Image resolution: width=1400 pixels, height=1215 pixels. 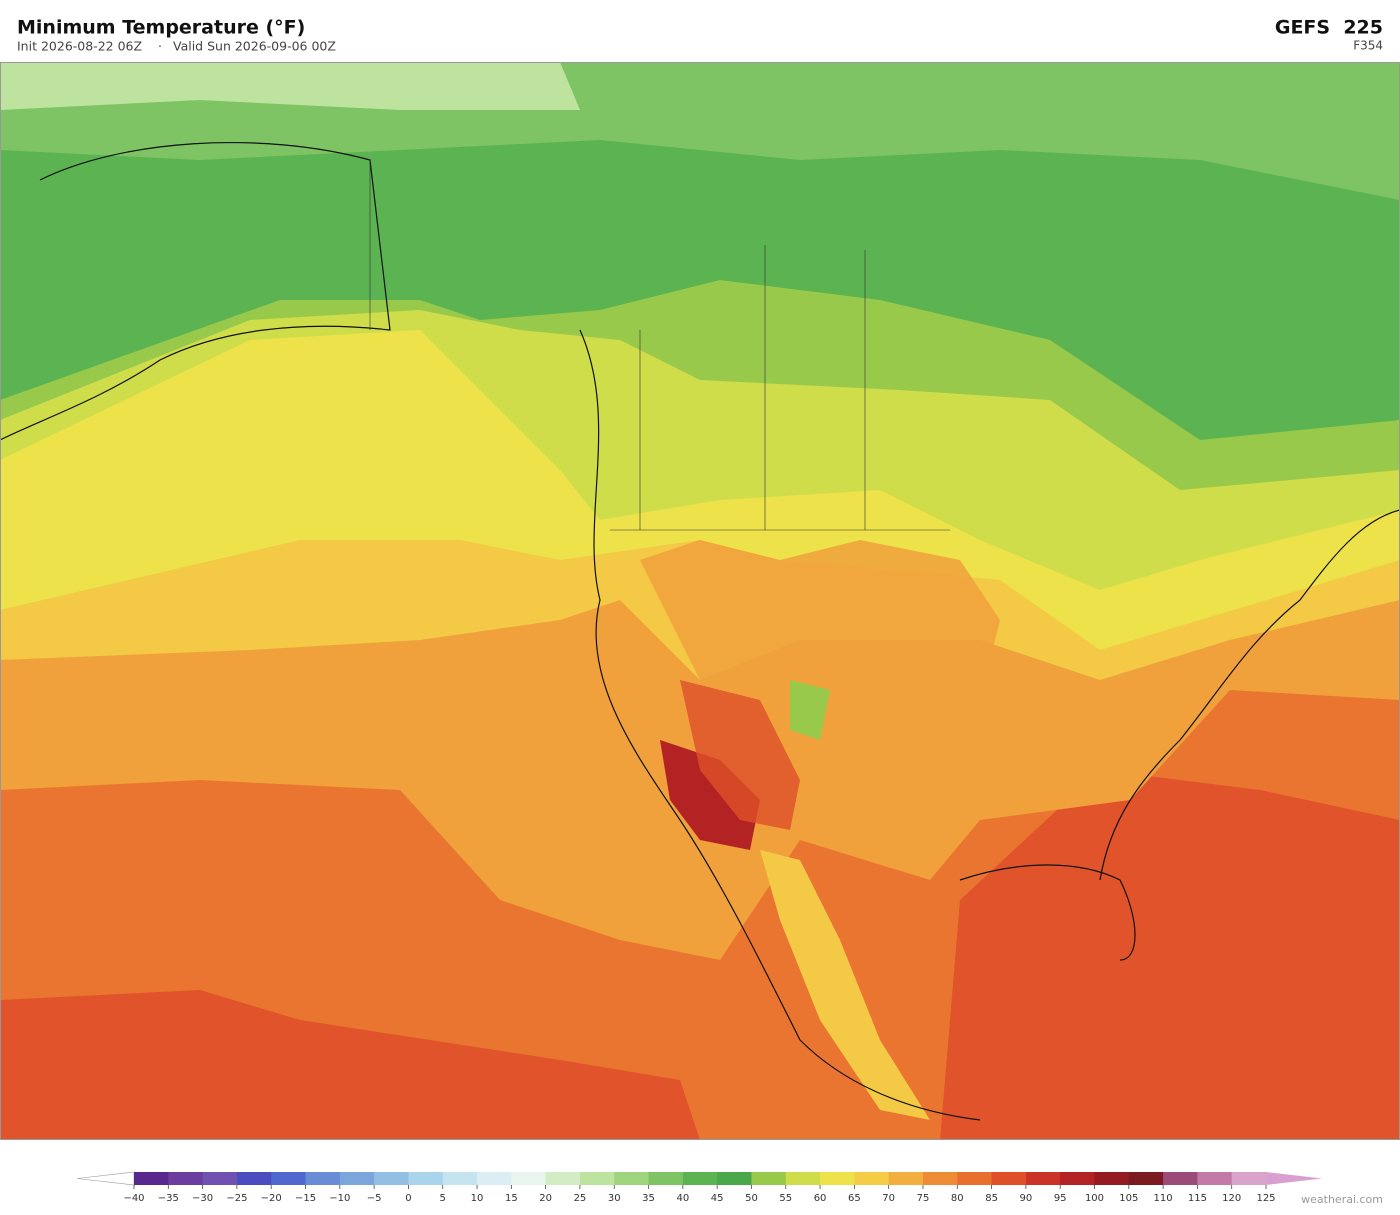 What do you see at coordinates (659, 345) in the screenshot?
I see `border` at bounding box center [659, 345].